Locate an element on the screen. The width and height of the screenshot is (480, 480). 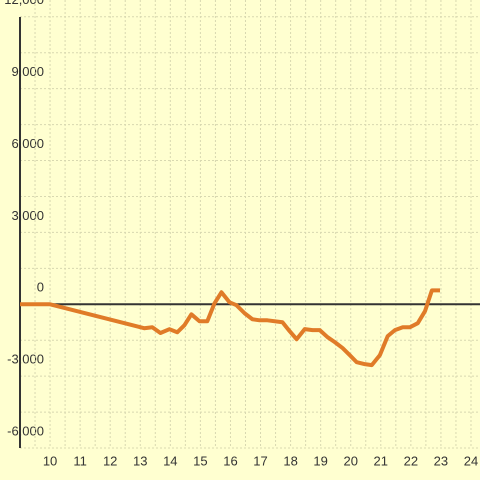
x-tick-label: 12 is located at coordinates (110, 460).